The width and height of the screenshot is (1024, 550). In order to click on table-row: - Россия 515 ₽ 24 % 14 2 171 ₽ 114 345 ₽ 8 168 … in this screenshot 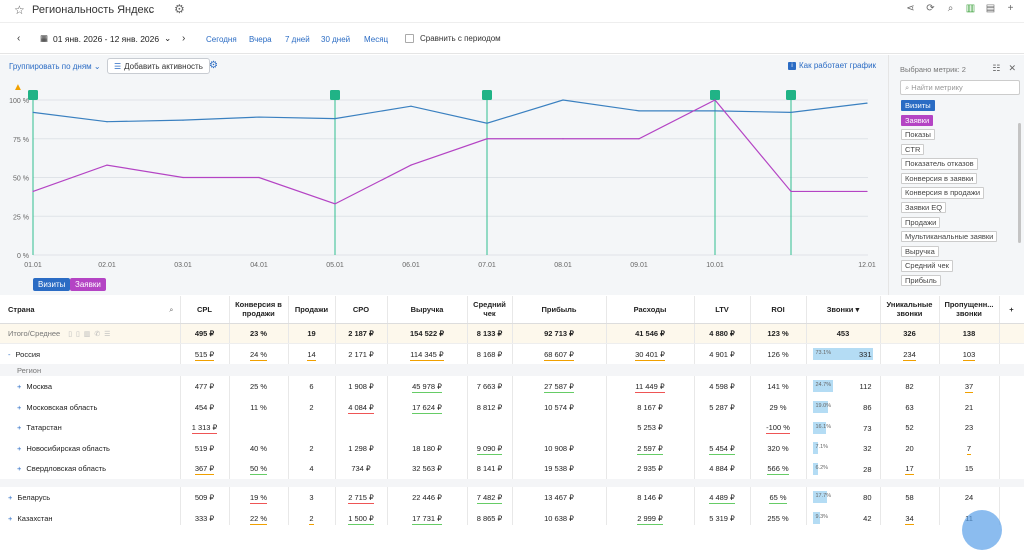, I will do `click(512, 354)`.